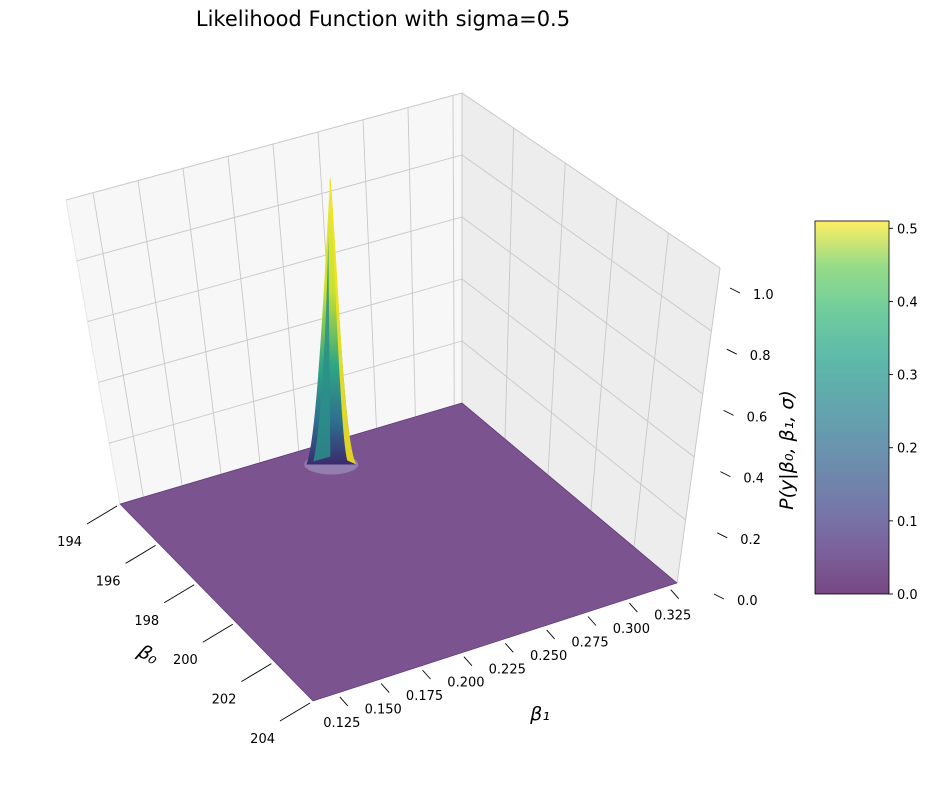 Image resolution: width=930 pixels, height=790 pixels. Describe the element at coordinates (383, 710) in the screenshot. I see `y-tick-label: 0.150` at that location.